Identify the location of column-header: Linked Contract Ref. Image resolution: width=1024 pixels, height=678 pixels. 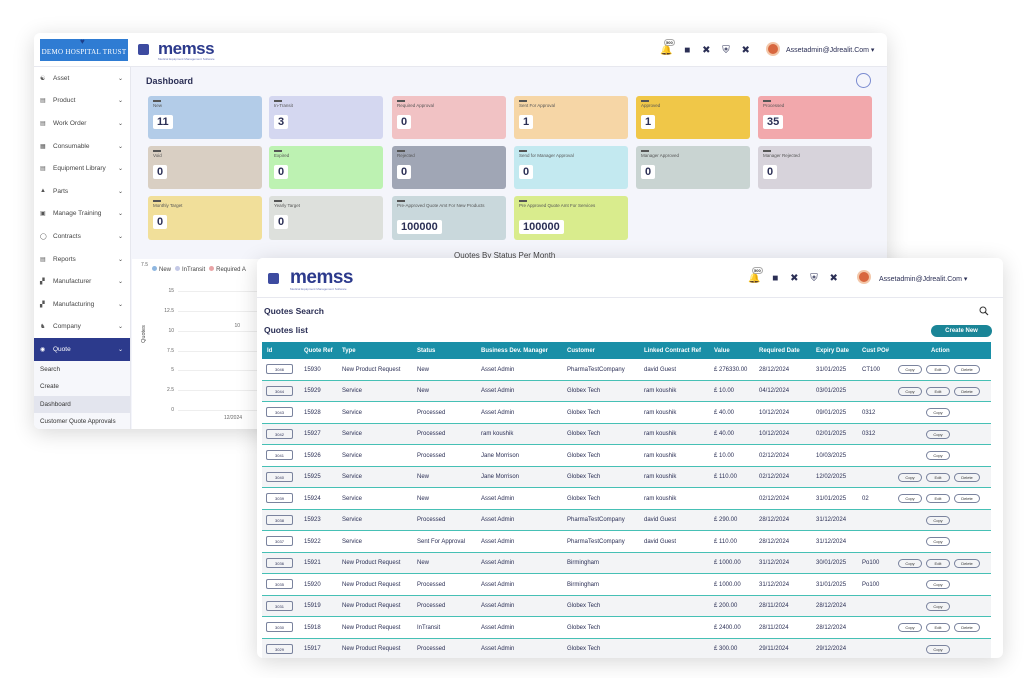
(673, 351).